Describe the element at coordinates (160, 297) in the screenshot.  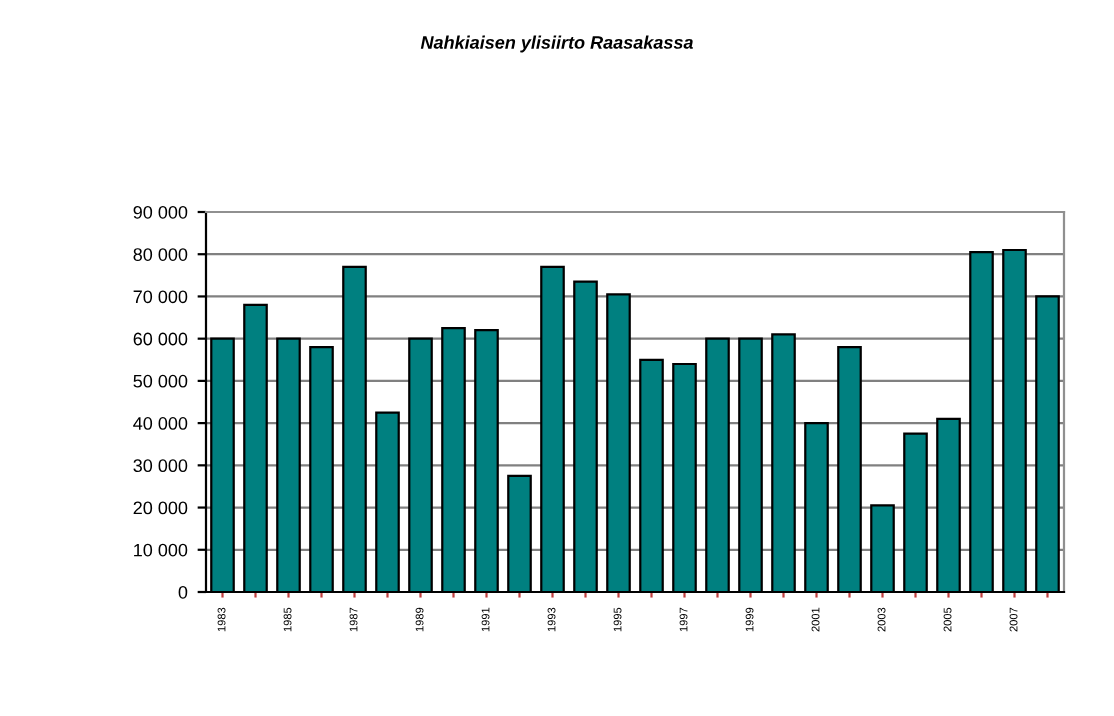
I see `y-tick-label: 70 000` at that location.